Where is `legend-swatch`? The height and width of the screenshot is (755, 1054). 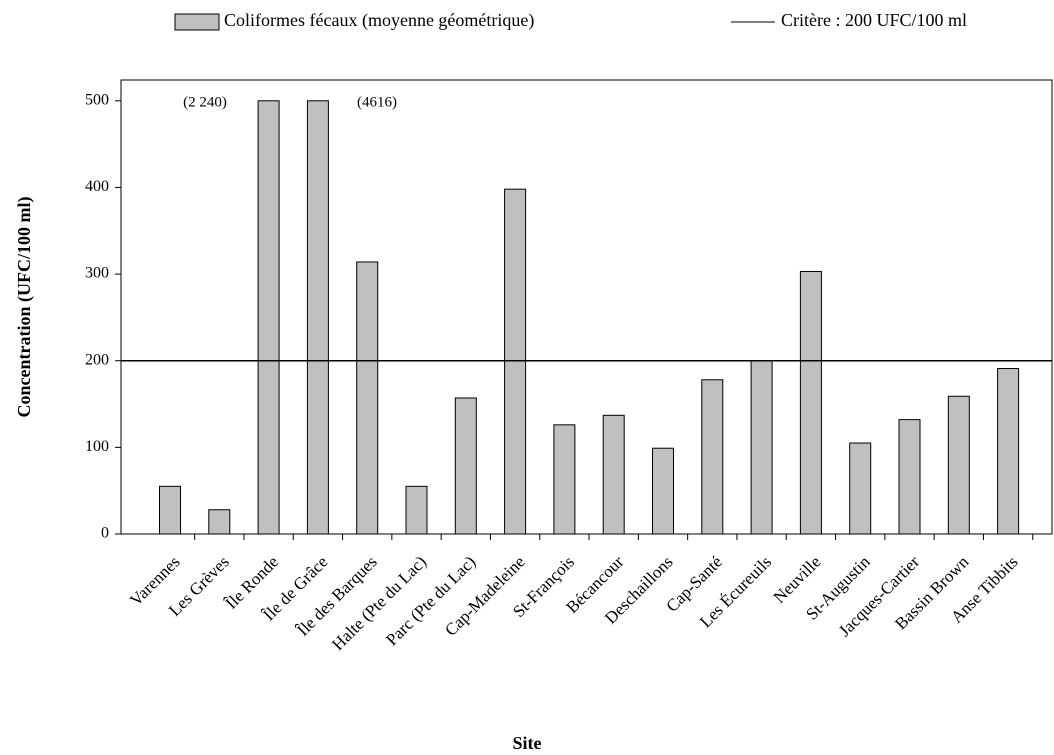 legend-swatch is located at coordinates (197, 22).